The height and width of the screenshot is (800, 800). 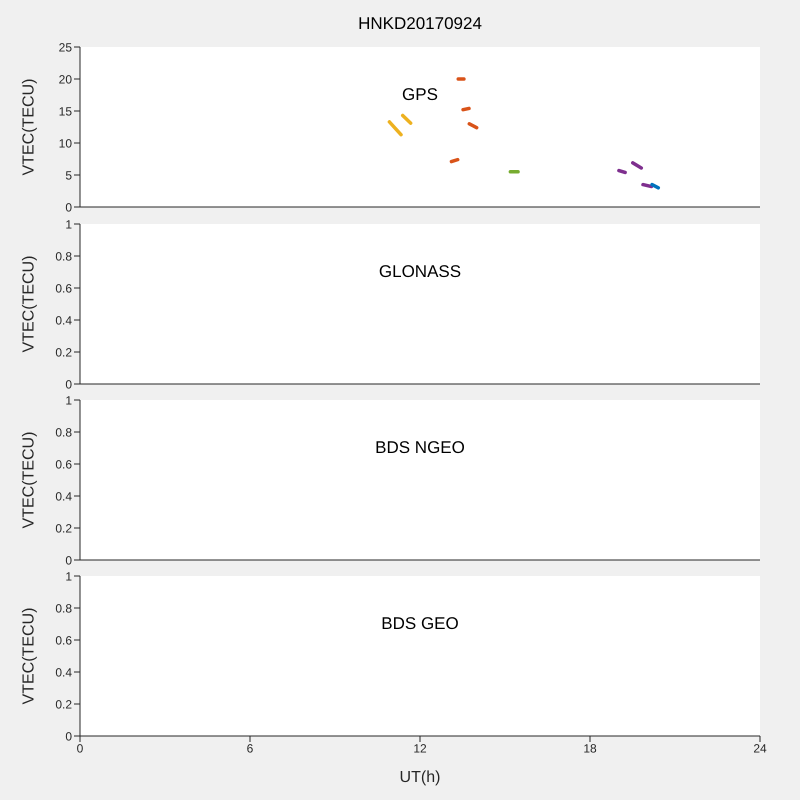 I want to click on y-tick-label: 10, so click(x=65, y=143).